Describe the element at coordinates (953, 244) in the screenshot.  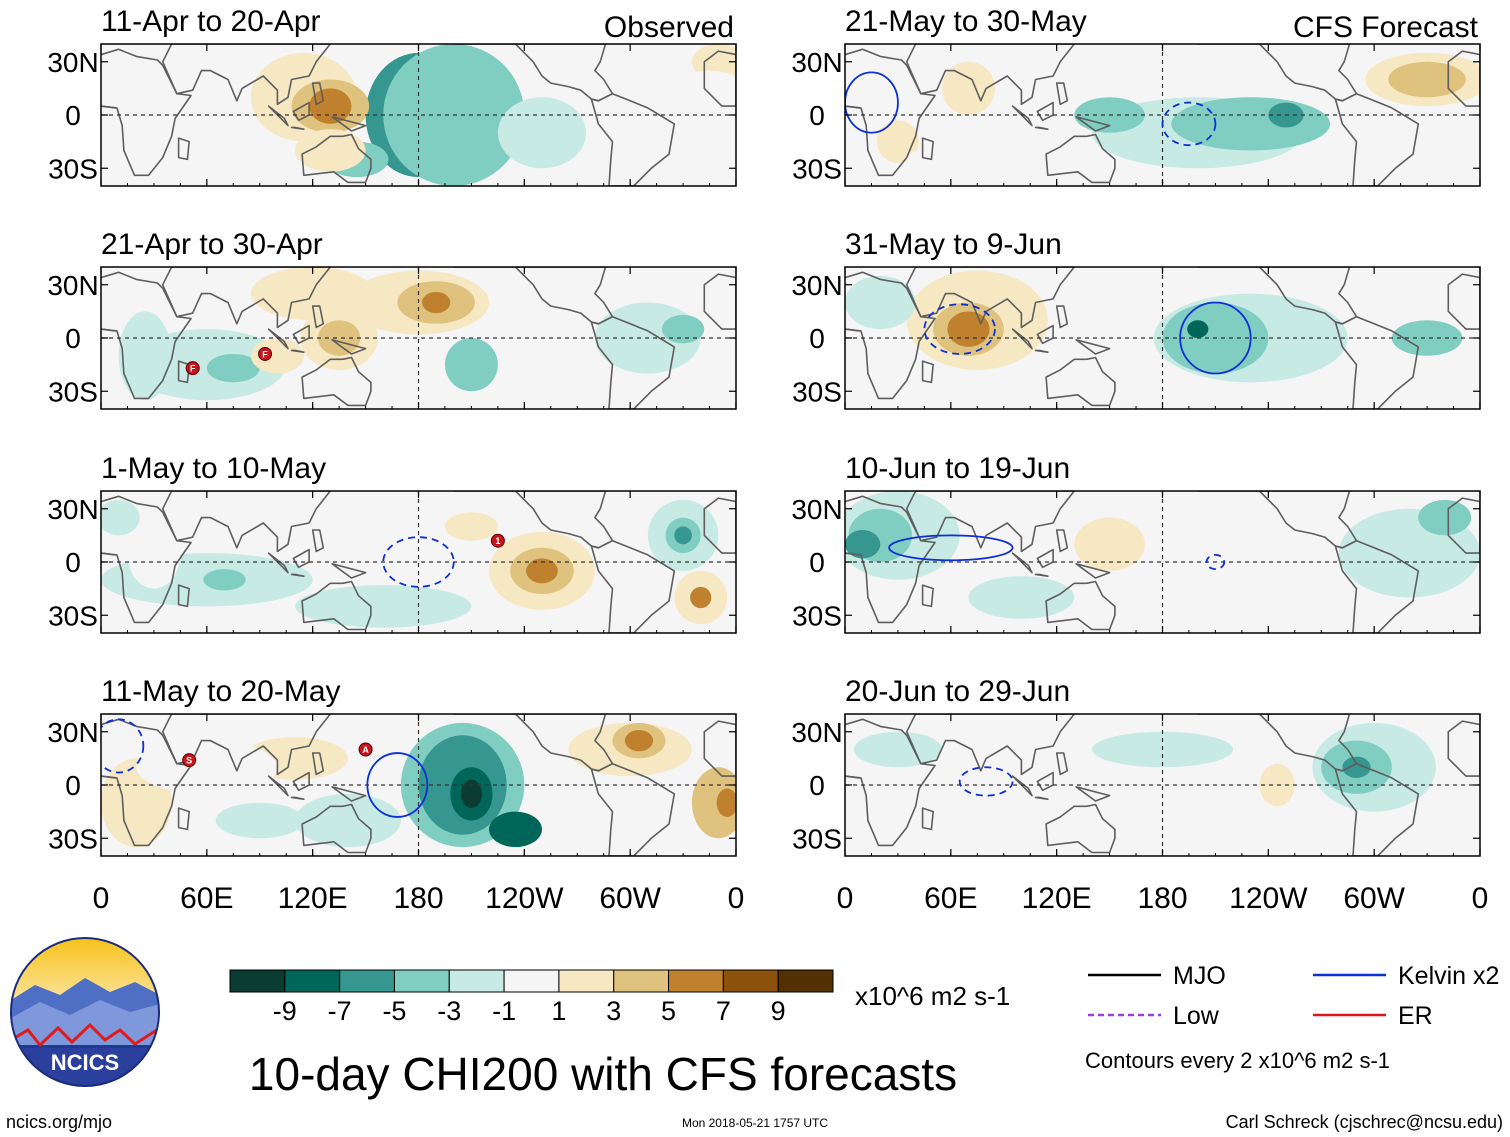
I see `panel-period-title: 31-May to 9-Jun` at that location.